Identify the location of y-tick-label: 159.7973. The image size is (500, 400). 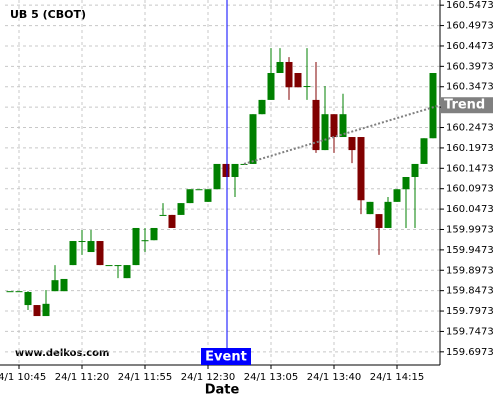
(470, 311).